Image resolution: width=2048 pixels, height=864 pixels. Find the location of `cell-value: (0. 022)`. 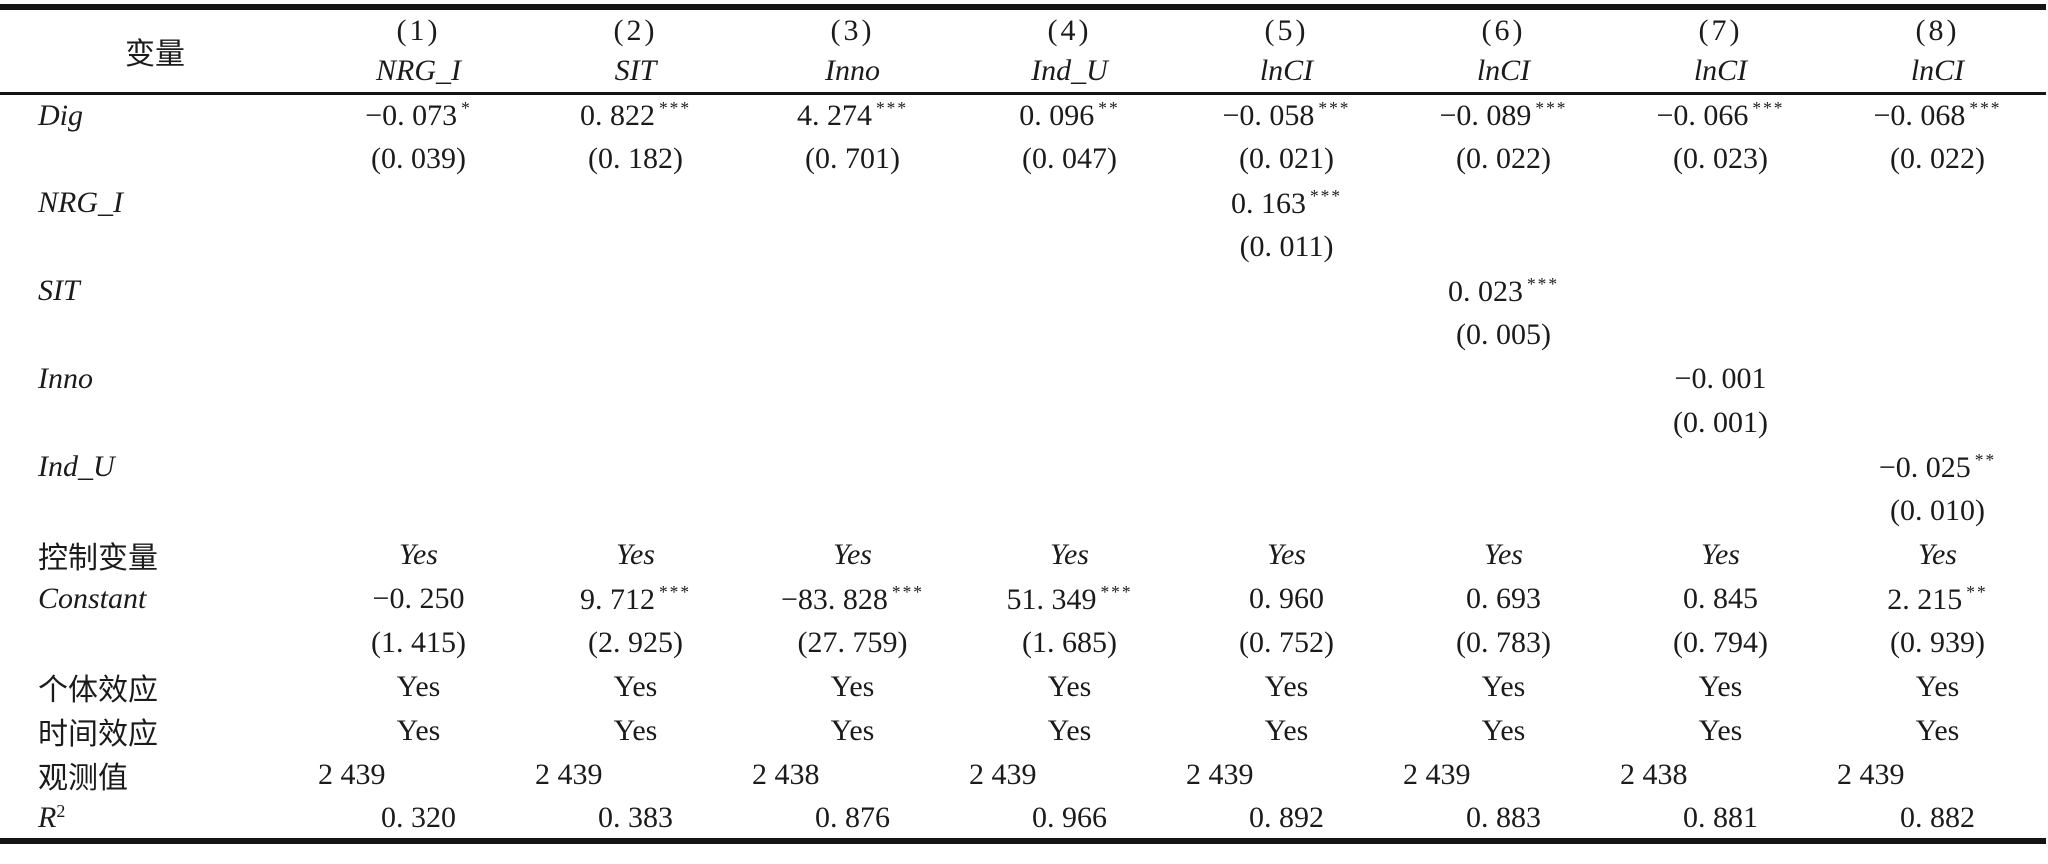

cell-value: (0. 022) is located at coordinates (1937, 158).